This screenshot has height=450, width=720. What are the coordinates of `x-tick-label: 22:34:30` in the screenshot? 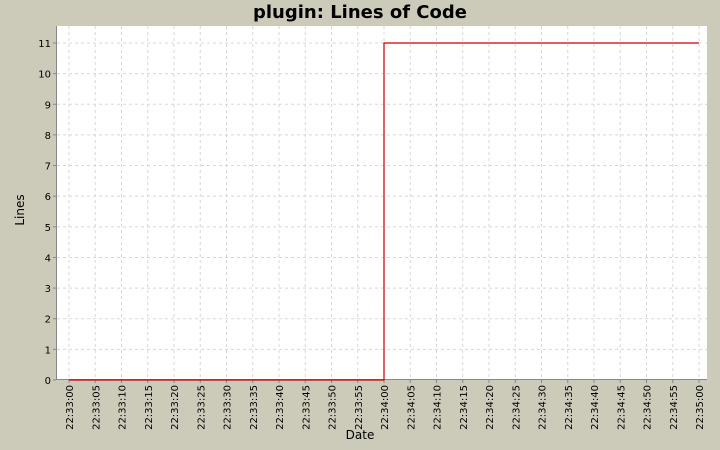 It's located at (543, 407).